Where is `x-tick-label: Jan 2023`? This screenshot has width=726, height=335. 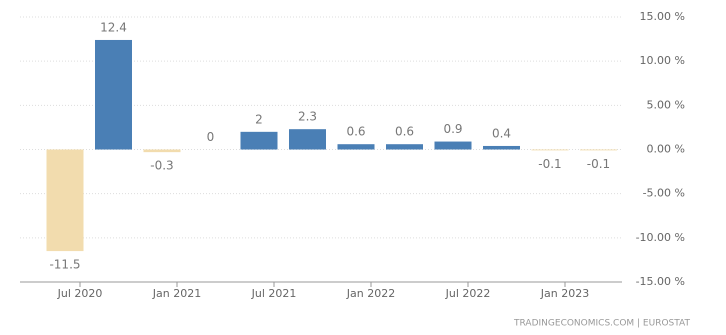 x-tick-label: Jan 2023 is located at coordinates (564, 293).